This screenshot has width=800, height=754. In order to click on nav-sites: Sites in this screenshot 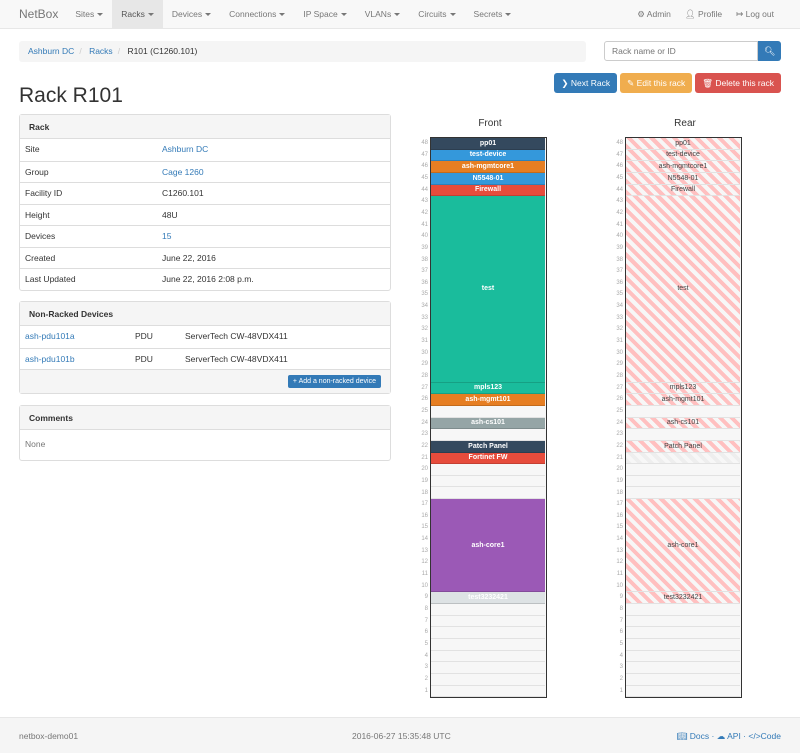, I will do `click(89, 14)`.